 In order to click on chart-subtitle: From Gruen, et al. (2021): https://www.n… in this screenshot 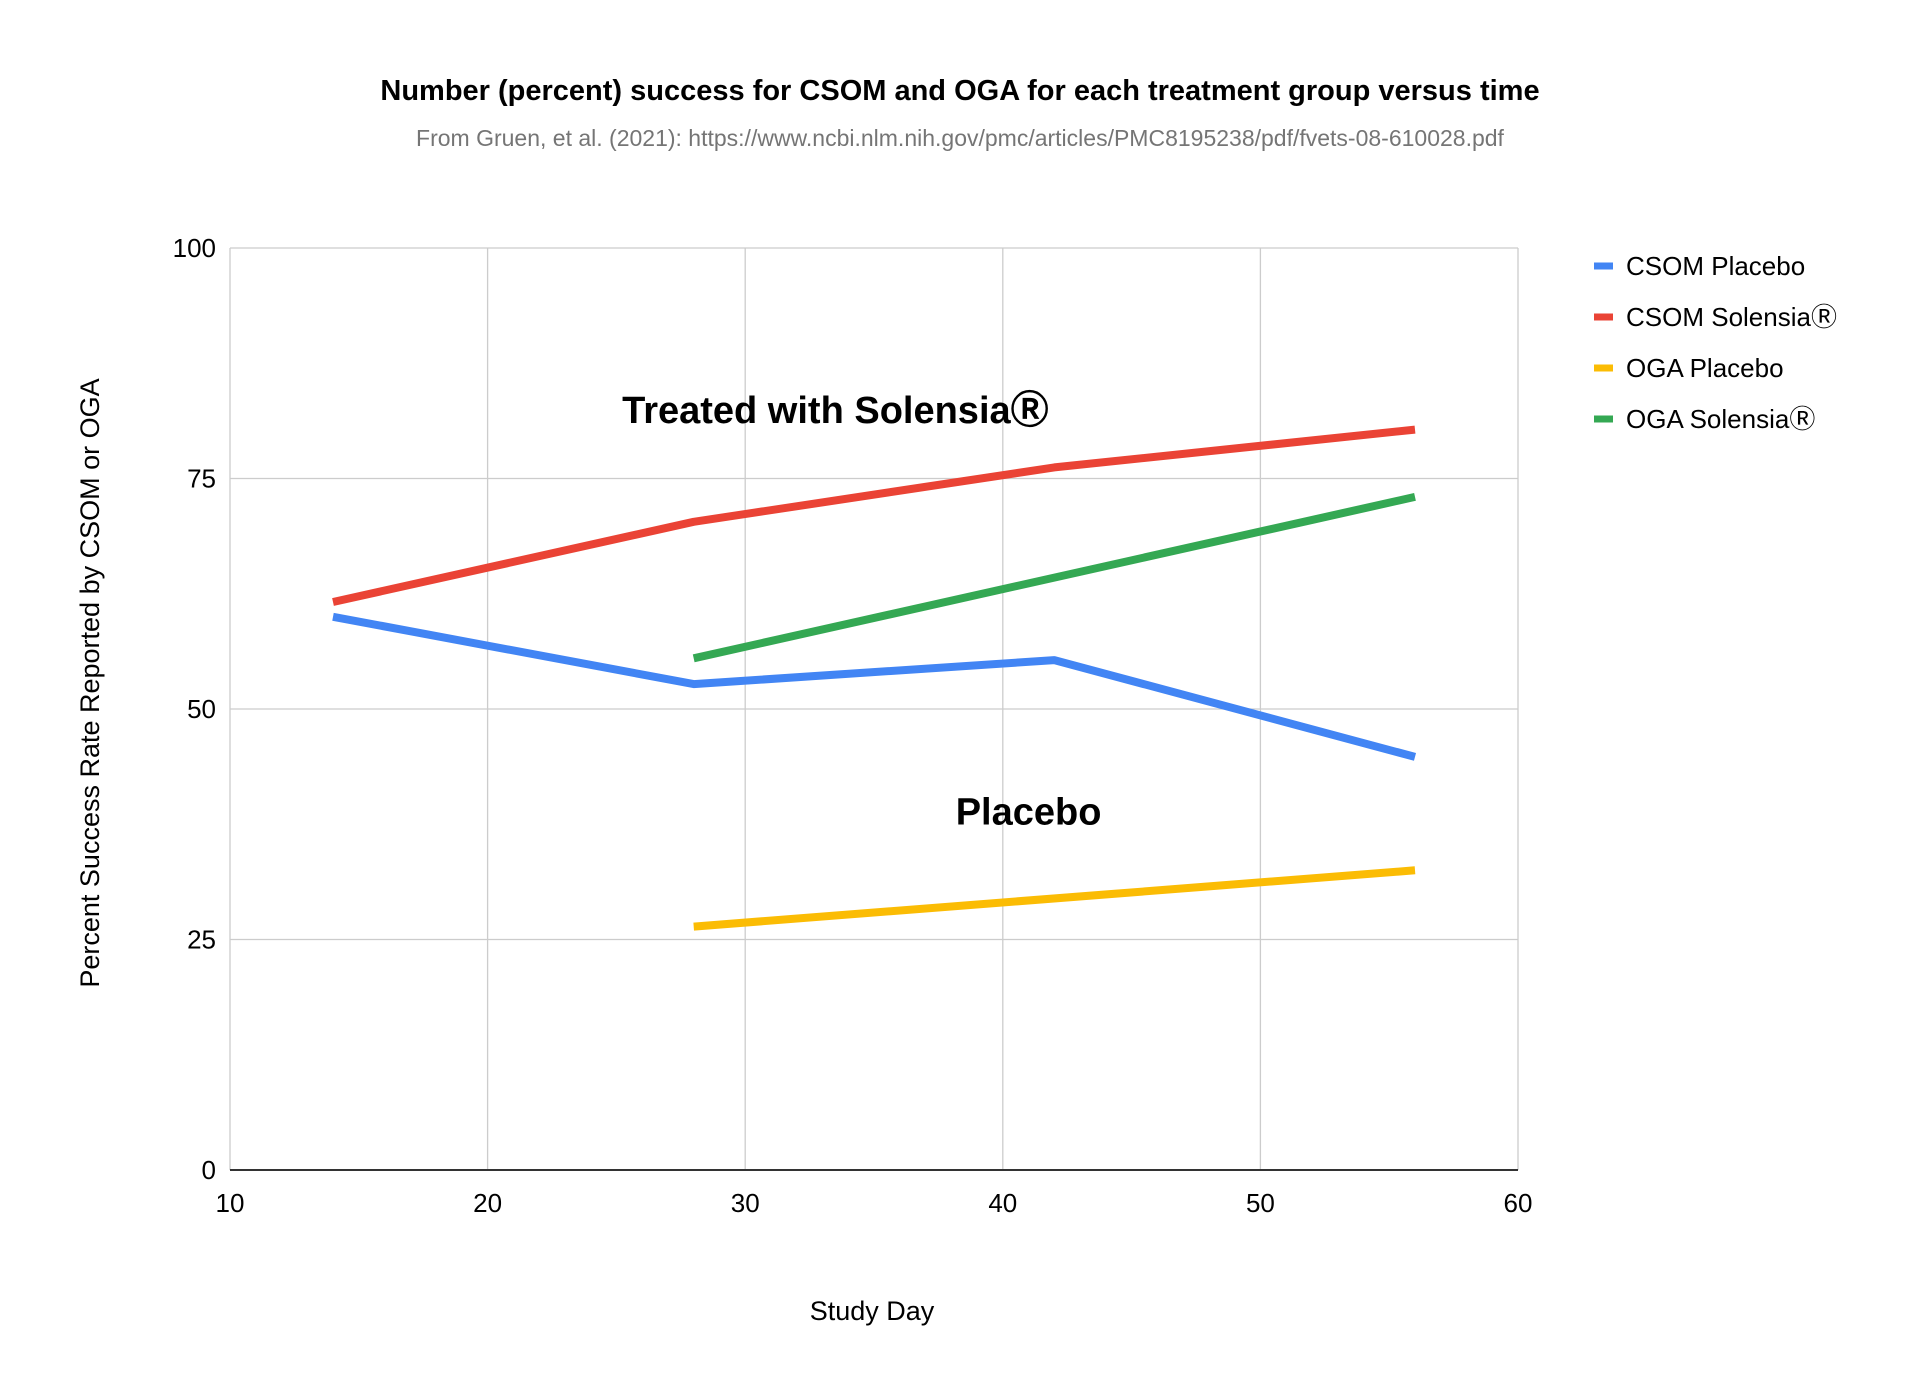, I will do `click(960, 138)`.